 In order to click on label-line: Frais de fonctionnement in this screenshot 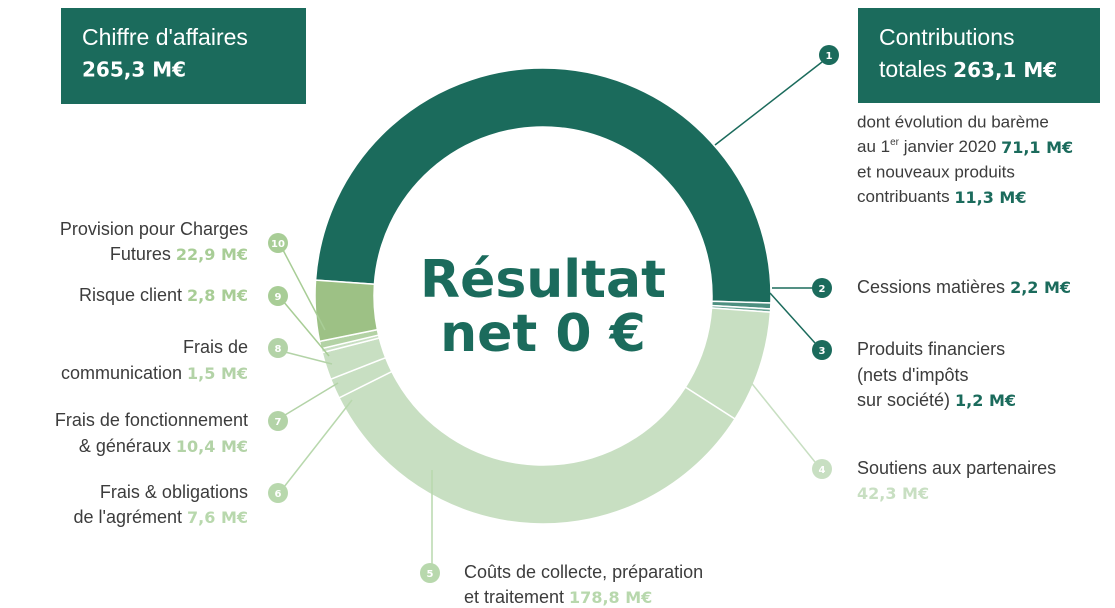, I will do `click(151, 420)`.